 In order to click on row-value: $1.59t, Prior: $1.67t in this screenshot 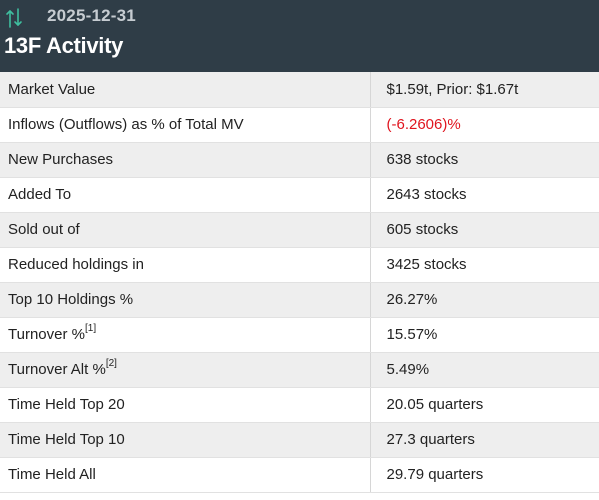, I will do `click(484, 90)`.